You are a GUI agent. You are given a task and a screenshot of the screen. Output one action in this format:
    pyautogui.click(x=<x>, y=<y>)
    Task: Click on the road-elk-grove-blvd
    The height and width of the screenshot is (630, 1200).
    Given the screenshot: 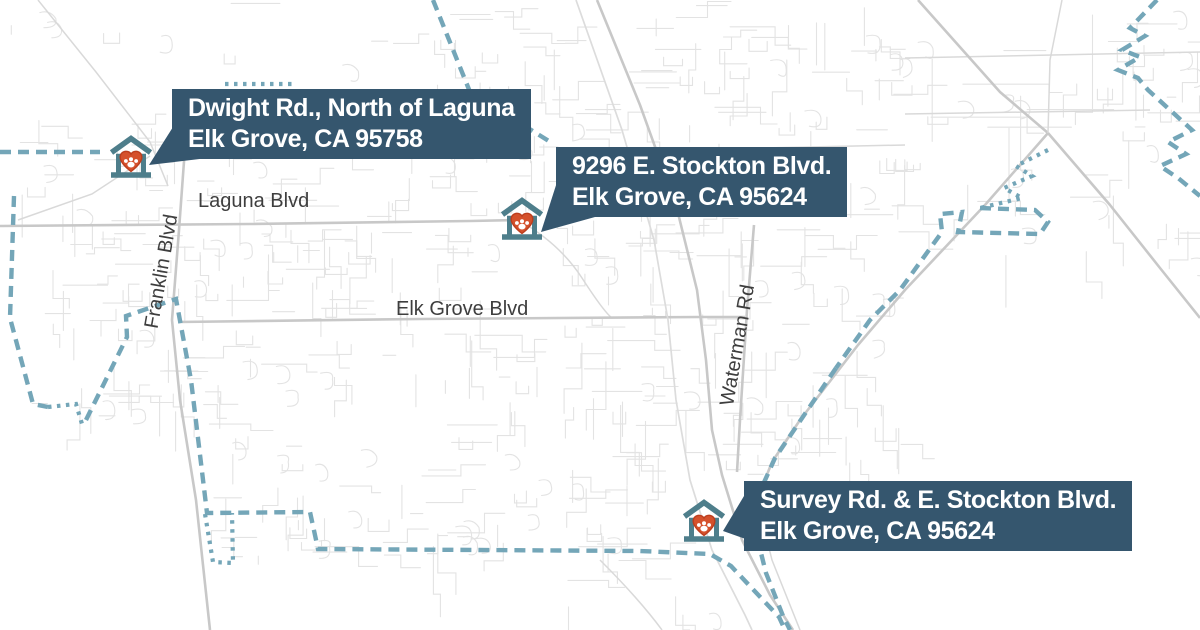 What is the action you would take?
    pyautogui.click(x=461, y=319)
    